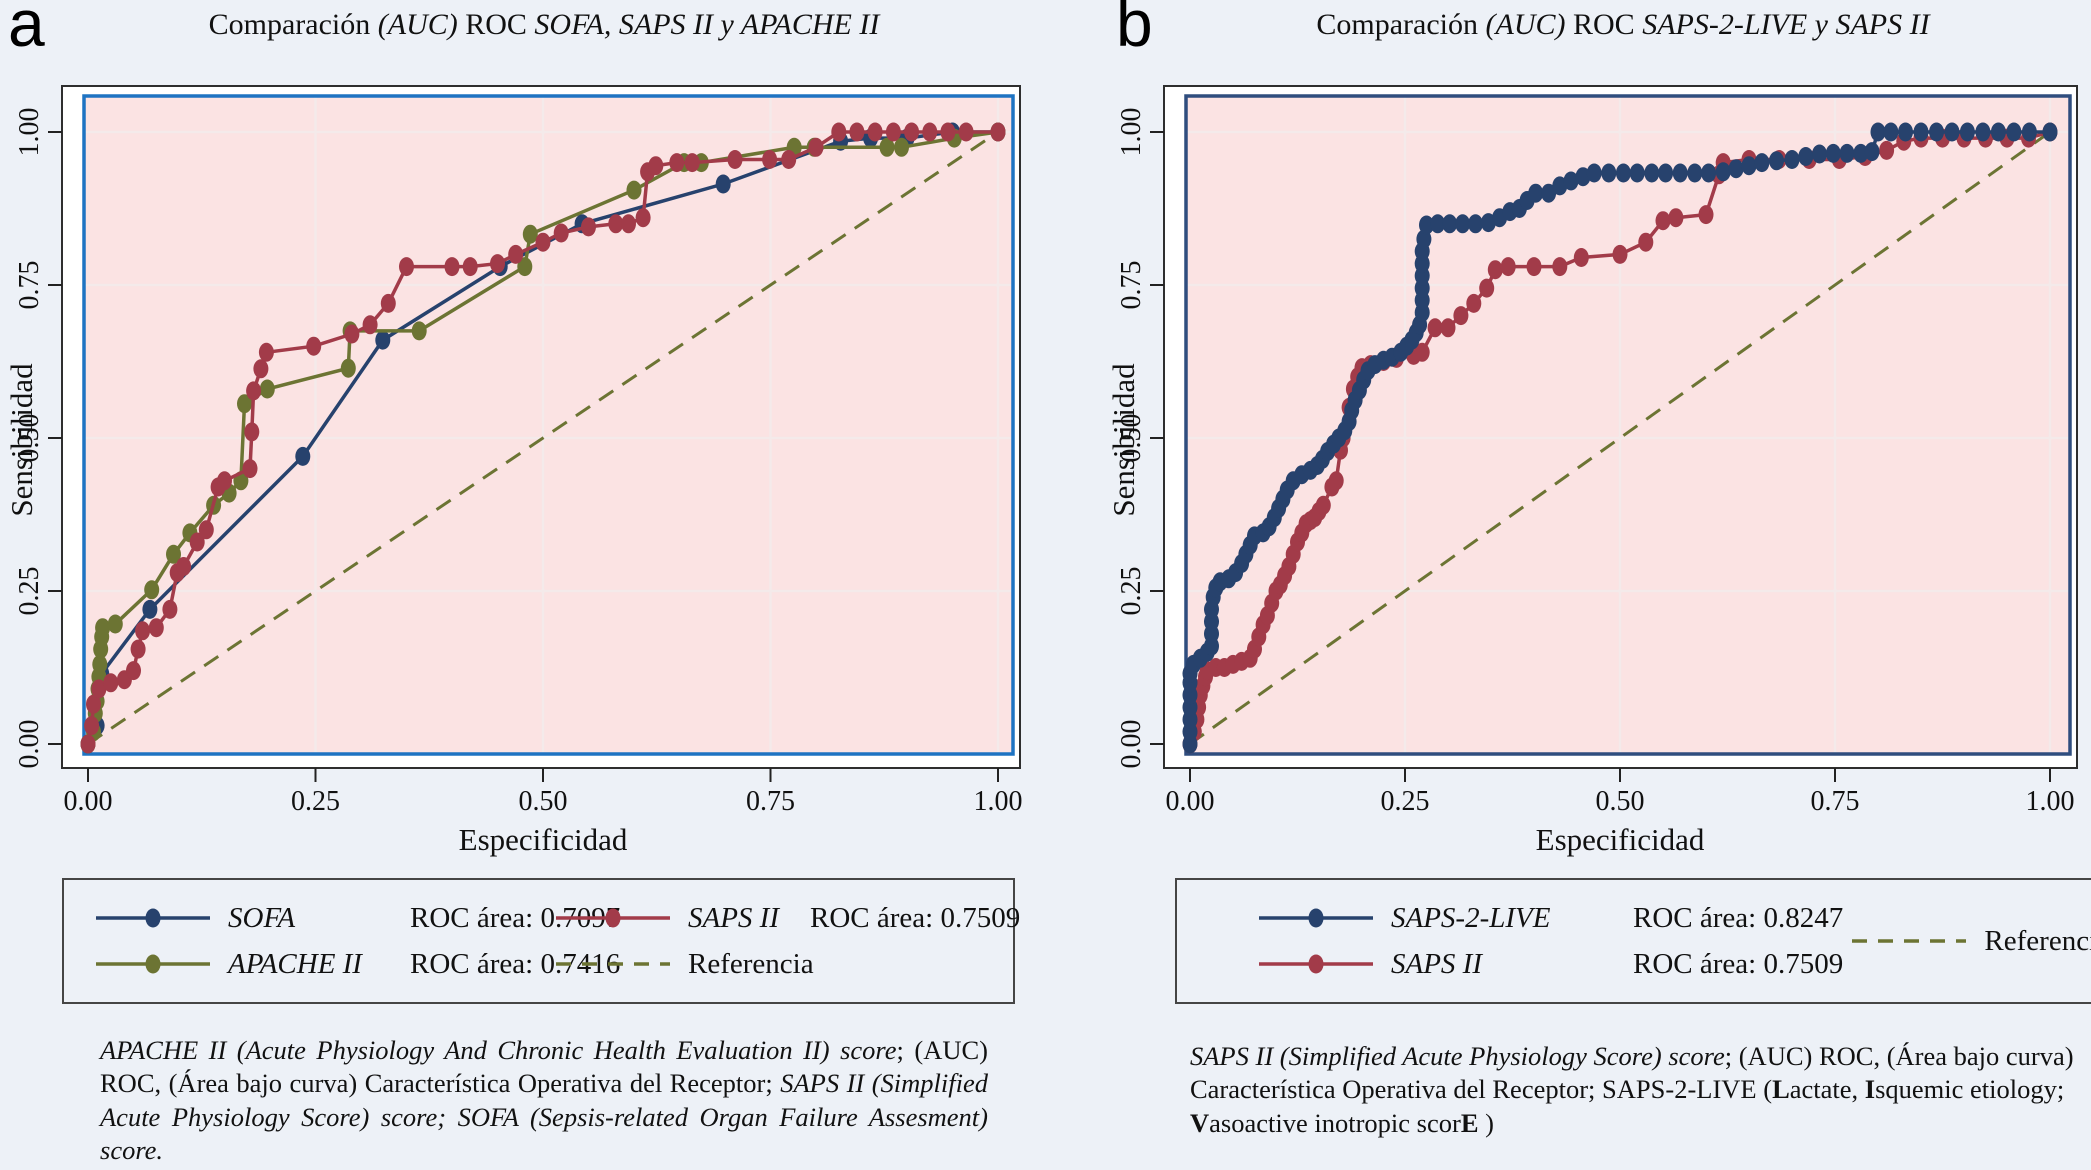  What do you see at coordinates (357, 918) in the screenshot?
I see `legend-item-sofa: SOFA ROC área: 0.7097` at bounding box center [357, 918].